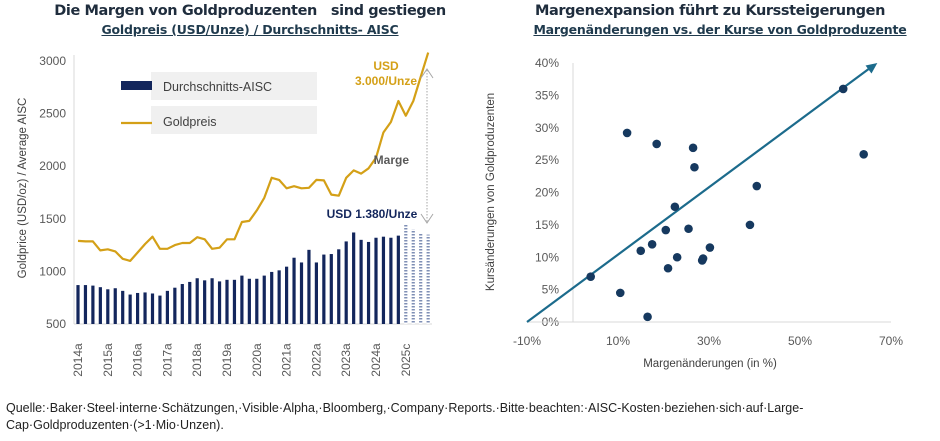 This screenshot has width=940, height=441. What do you see at coordinates (138, 360) in the screenshot?
I see `left-x-tick-label: 2016a` at bounding box center [138, 360].